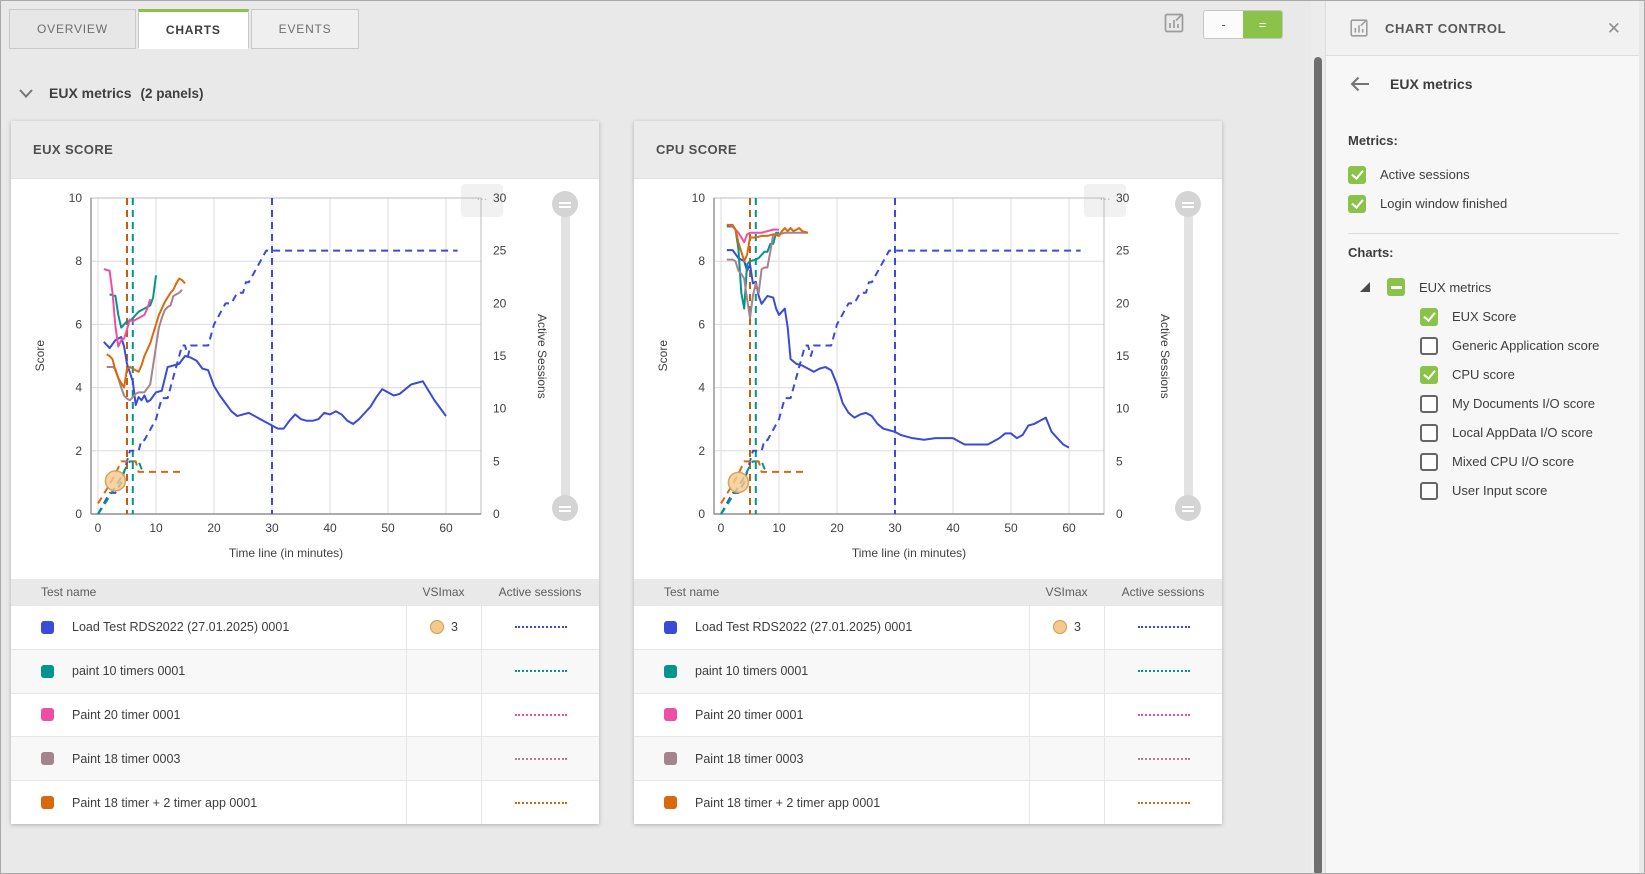 The width and height of the screenshot is (1645, 874). What do you see at coordinates (181, 627) in the screenshot?
I see `test-name: Load Test RDS2022 (27.01.2025) 0001` at bounding box center [181, 627].